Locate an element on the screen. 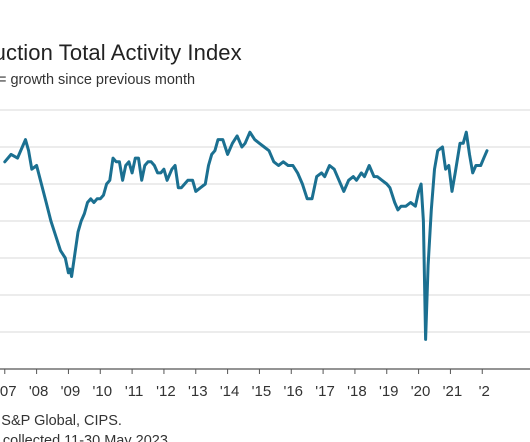 This screenshot has height=442, width=530. x-tick-label: '15 is located at coordinates (262, 391).